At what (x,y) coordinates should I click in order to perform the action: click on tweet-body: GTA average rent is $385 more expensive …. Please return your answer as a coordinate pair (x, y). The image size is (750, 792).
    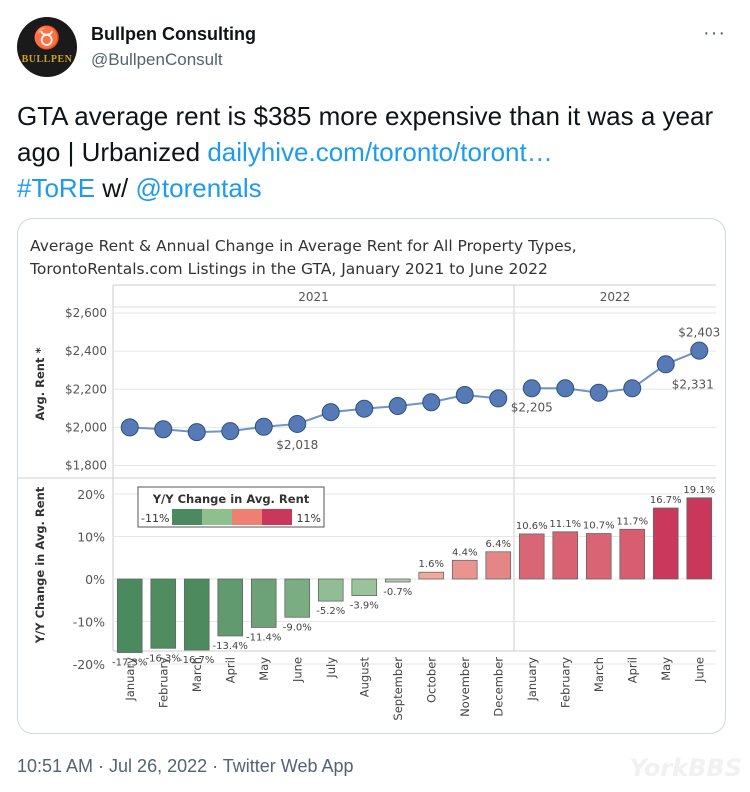
    Looking at the image, I should click on (365, 134).